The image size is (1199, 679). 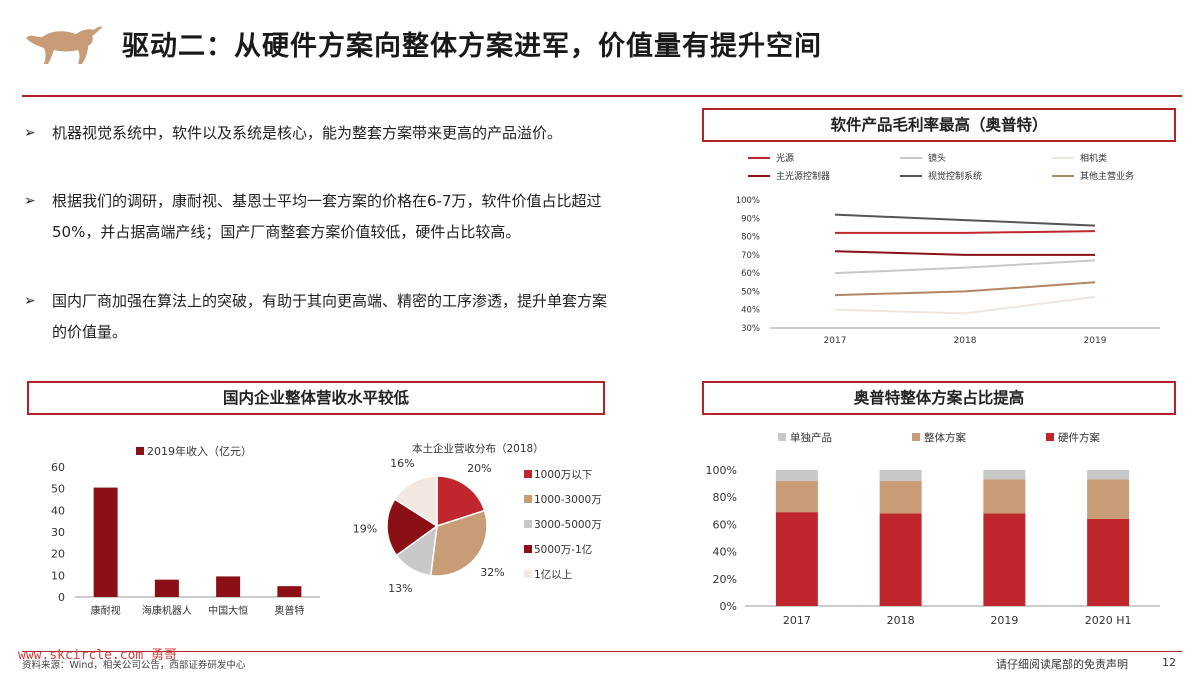 What do you see at coordinates (134, 665) in the screenshot?
I see `source-note: 资料来源：Wind，相关公司公告，西部证券研发中心` at bounding box center [134, 665].